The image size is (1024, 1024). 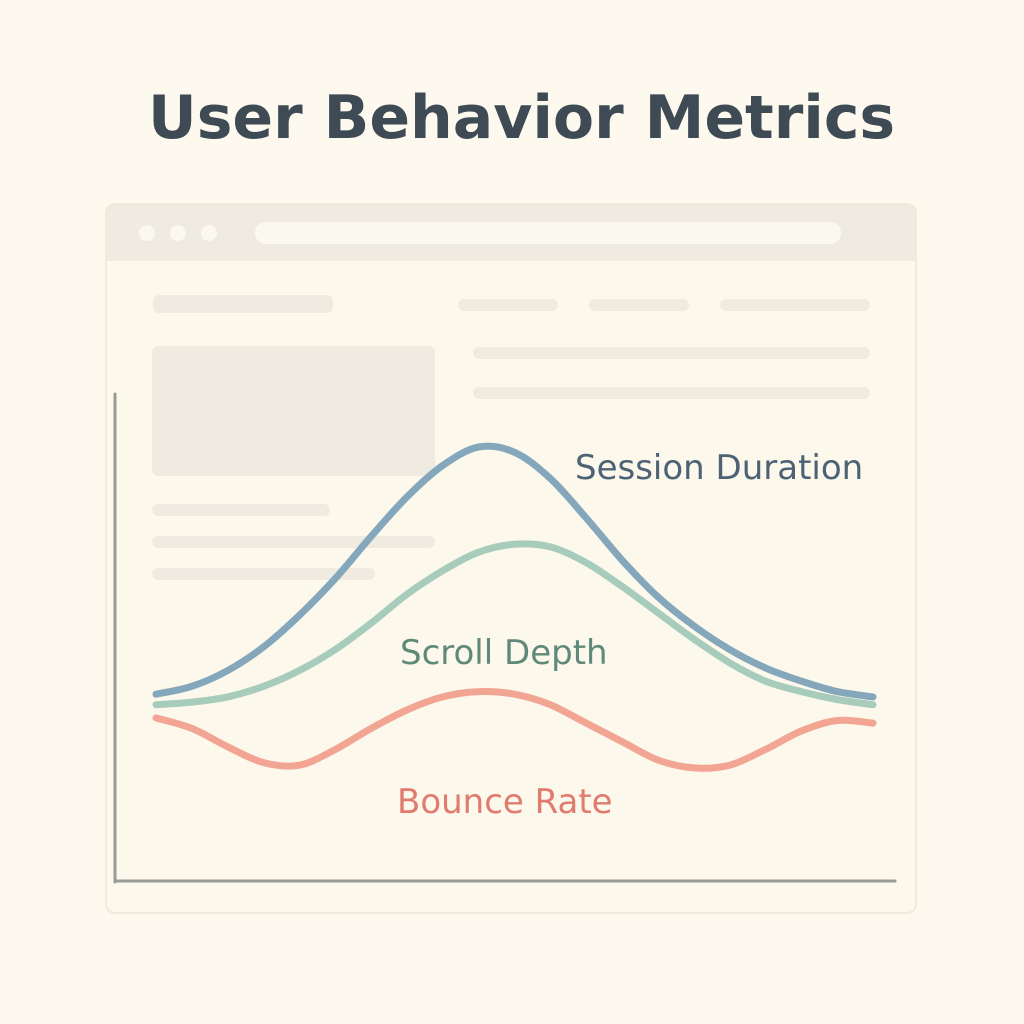 What do you see at coordinates (514, 624) in the screenshot?
I see `series-line-scroll-depth` at bounding box center [514, 624].